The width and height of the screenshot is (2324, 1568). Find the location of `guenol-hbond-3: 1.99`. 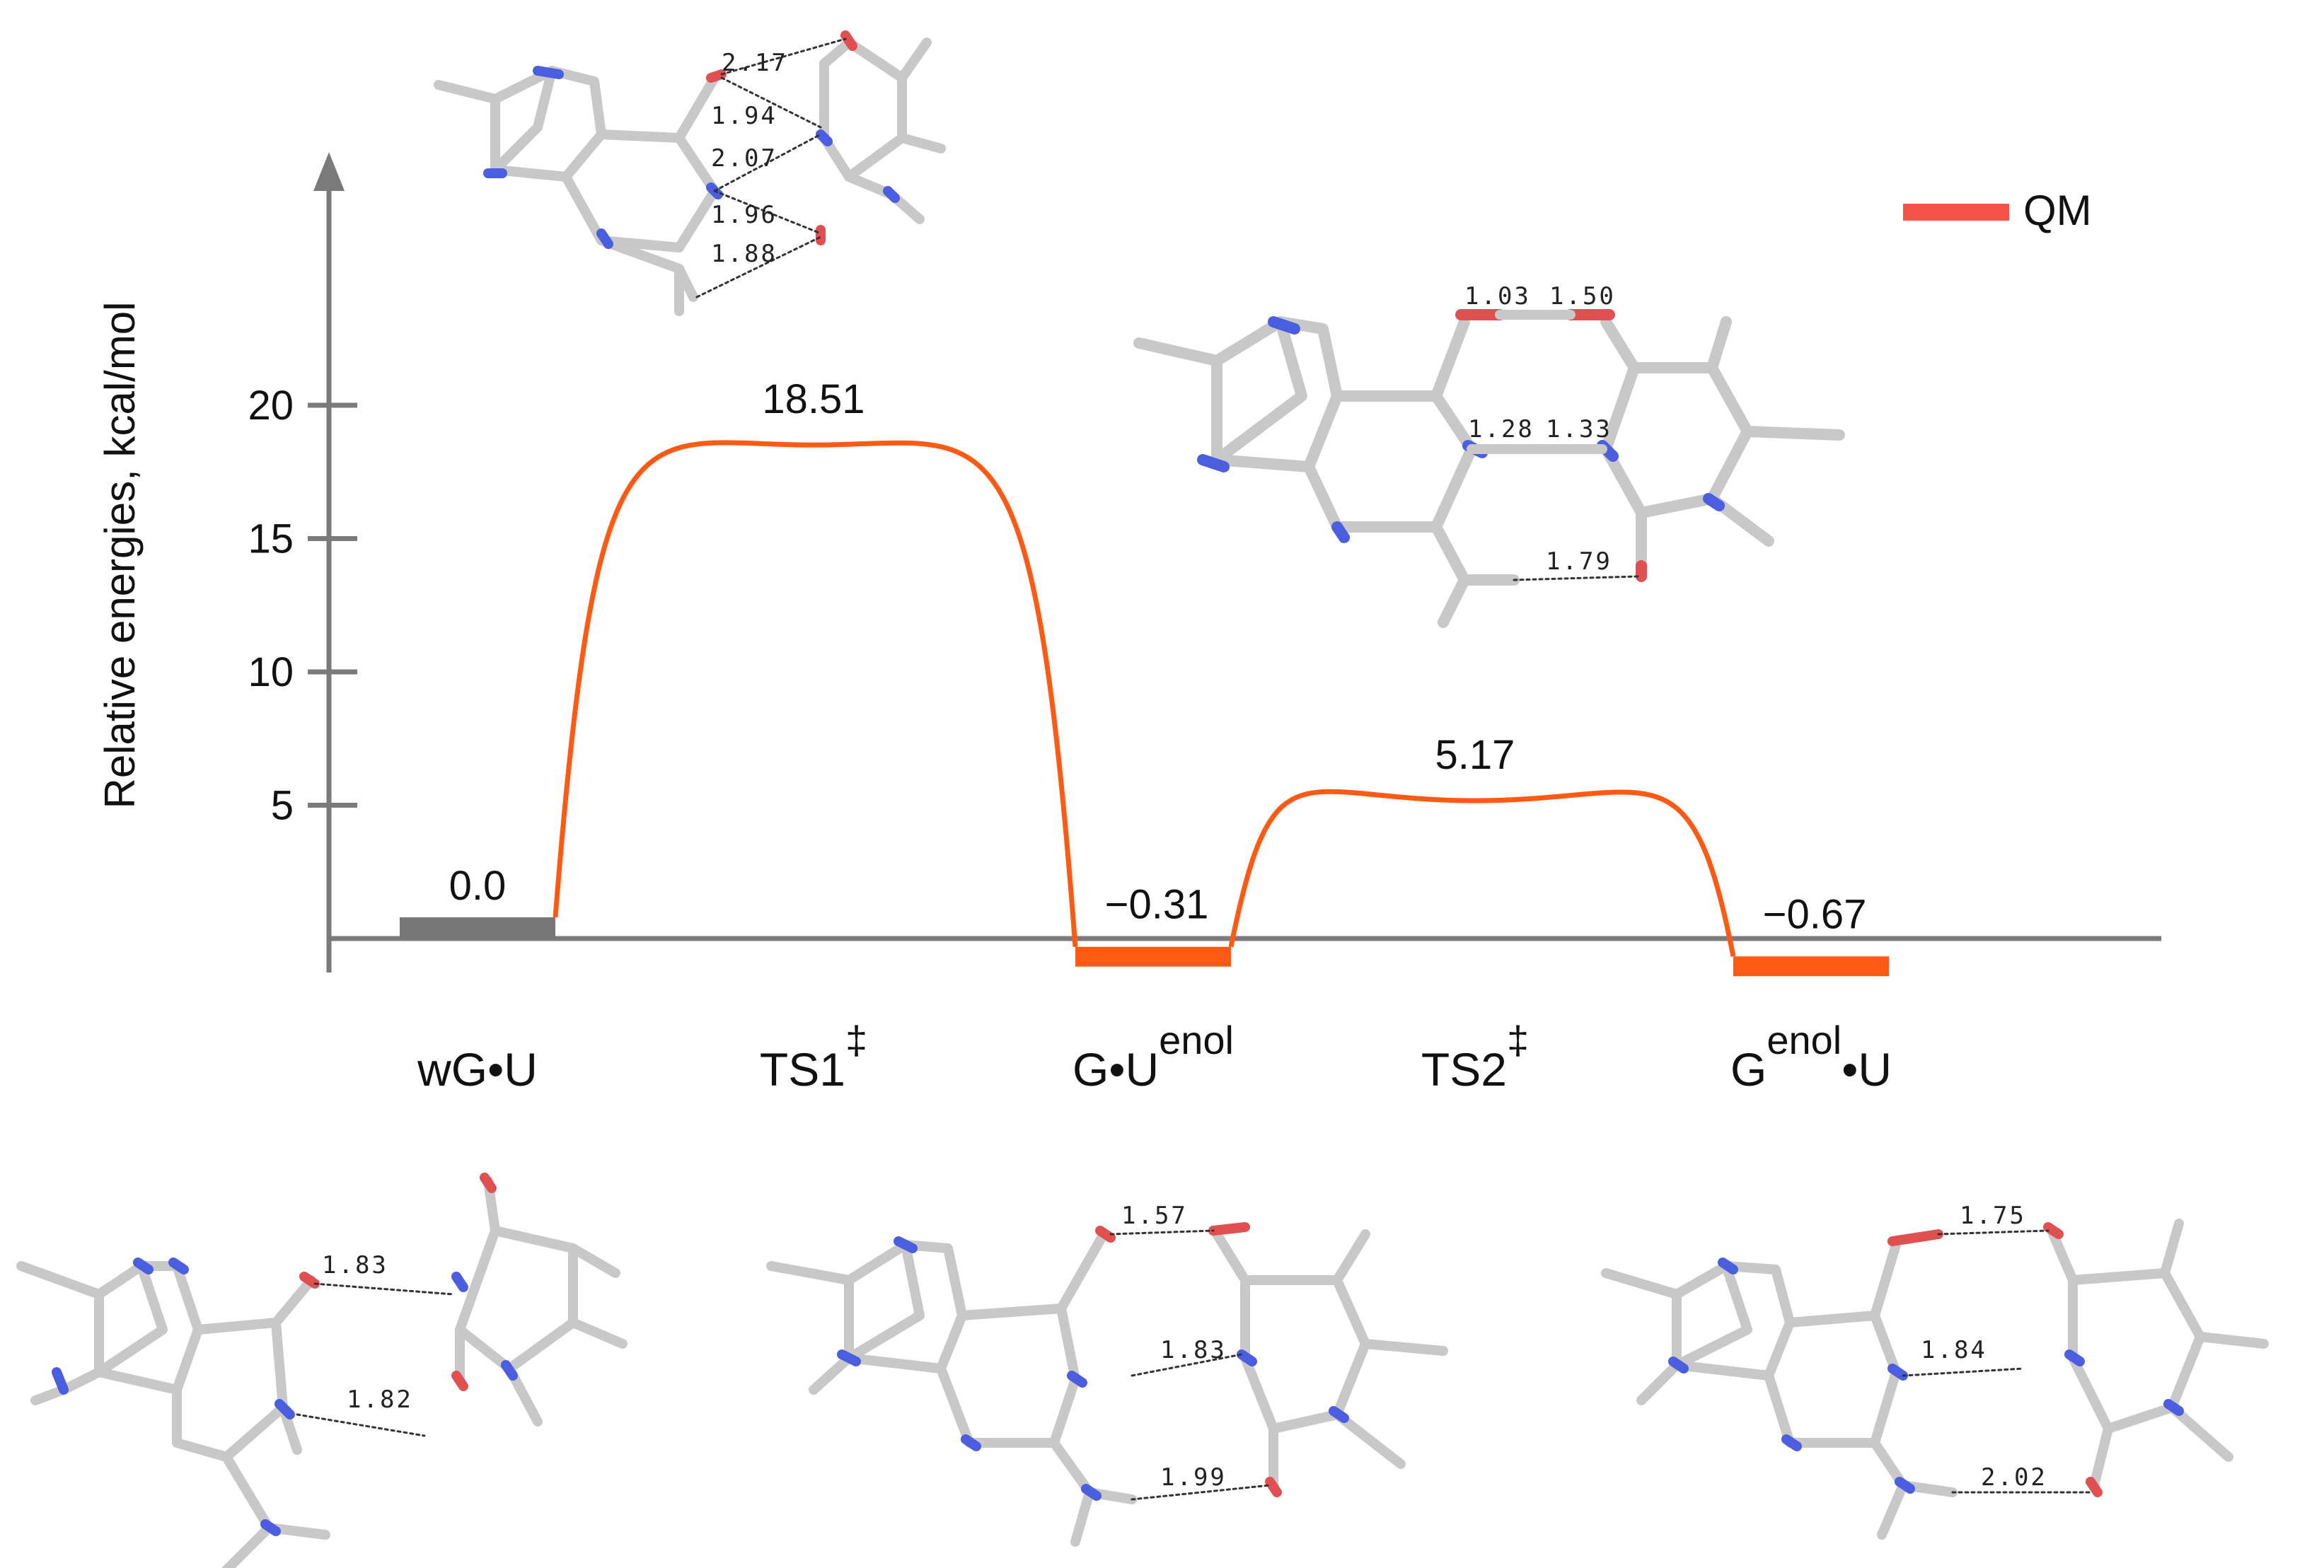

guenol-hbond-3: 1.99 is located at coordinates (1193, 1477).